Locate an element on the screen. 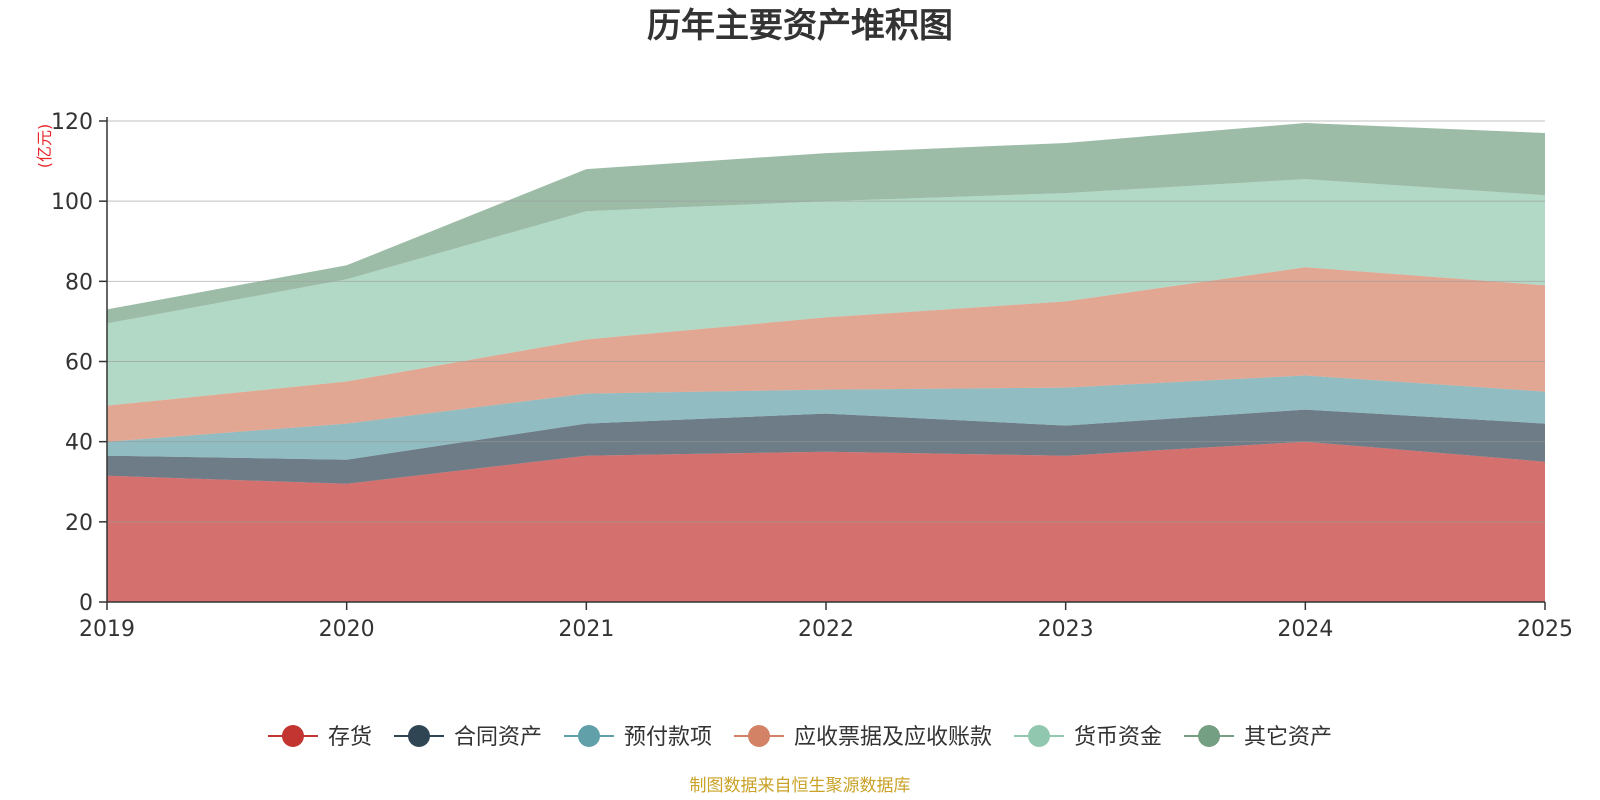  x-tick-label-2021: 2021 is located at coordinates (586, 629).